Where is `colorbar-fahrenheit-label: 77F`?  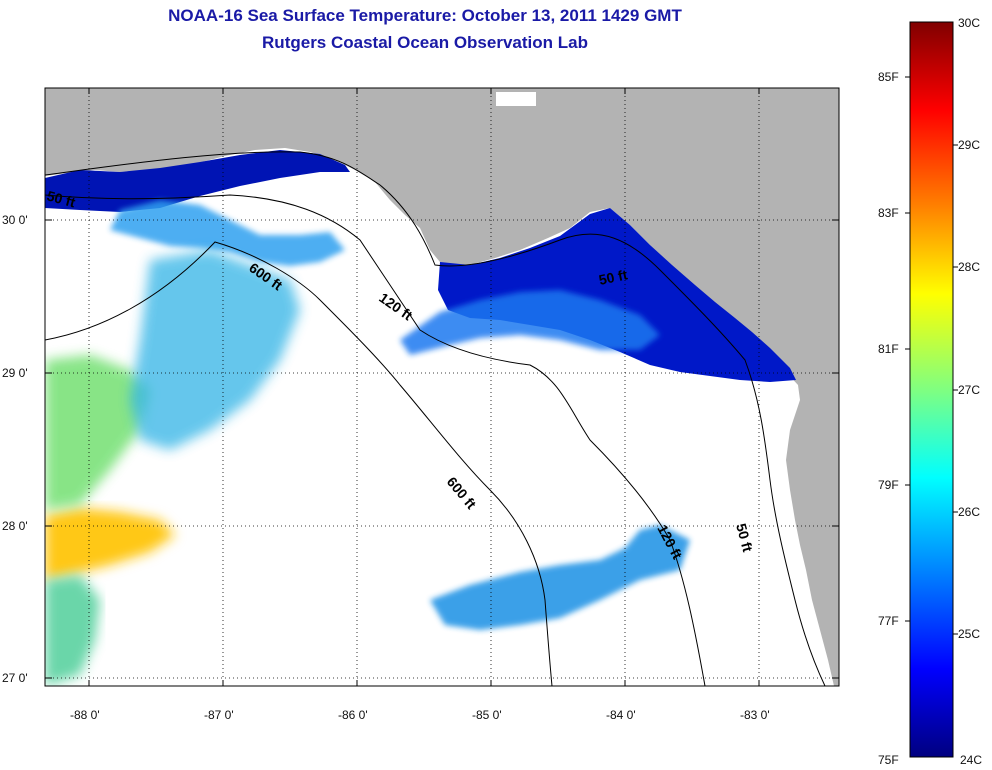 colorbar-fahrenheit-label: 77F is located at coordinates (888, 621).